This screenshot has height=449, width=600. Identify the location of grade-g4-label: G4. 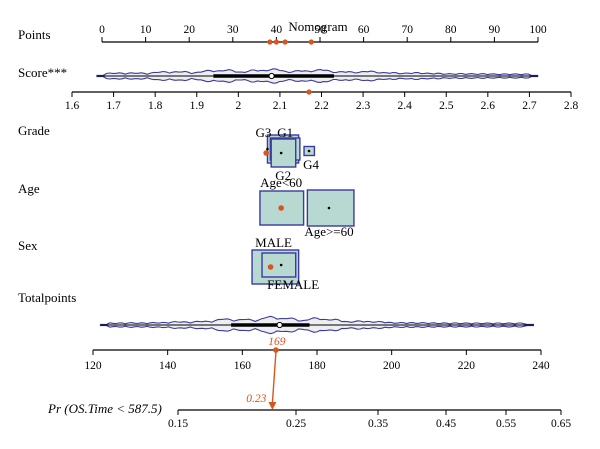
(311, 164).